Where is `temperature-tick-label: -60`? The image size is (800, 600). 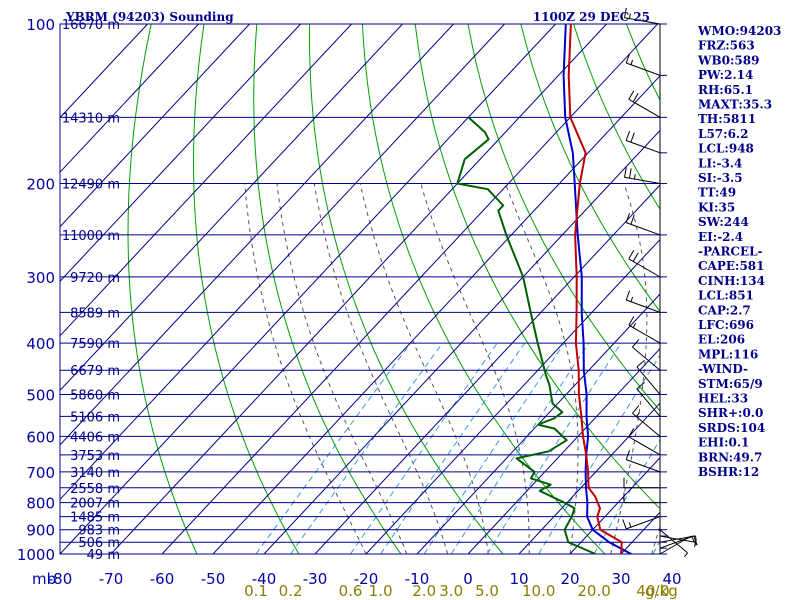 temperature-tick-label: -60 is located at coordinates (162, 579).